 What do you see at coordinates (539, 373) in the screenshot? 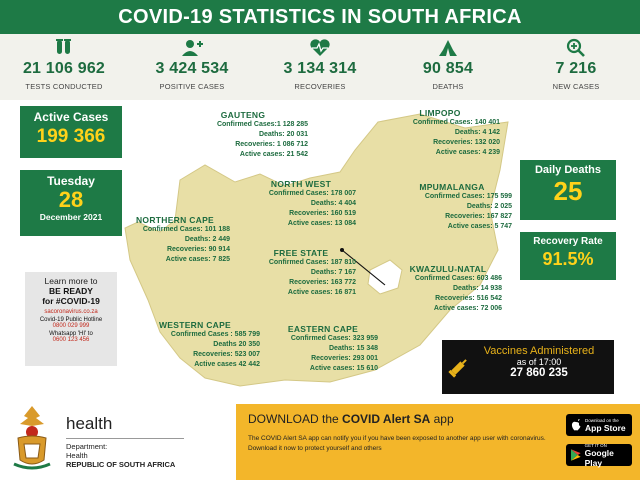
I see `vaccines-value: 27 860 235` at bounding box center [539, 373].